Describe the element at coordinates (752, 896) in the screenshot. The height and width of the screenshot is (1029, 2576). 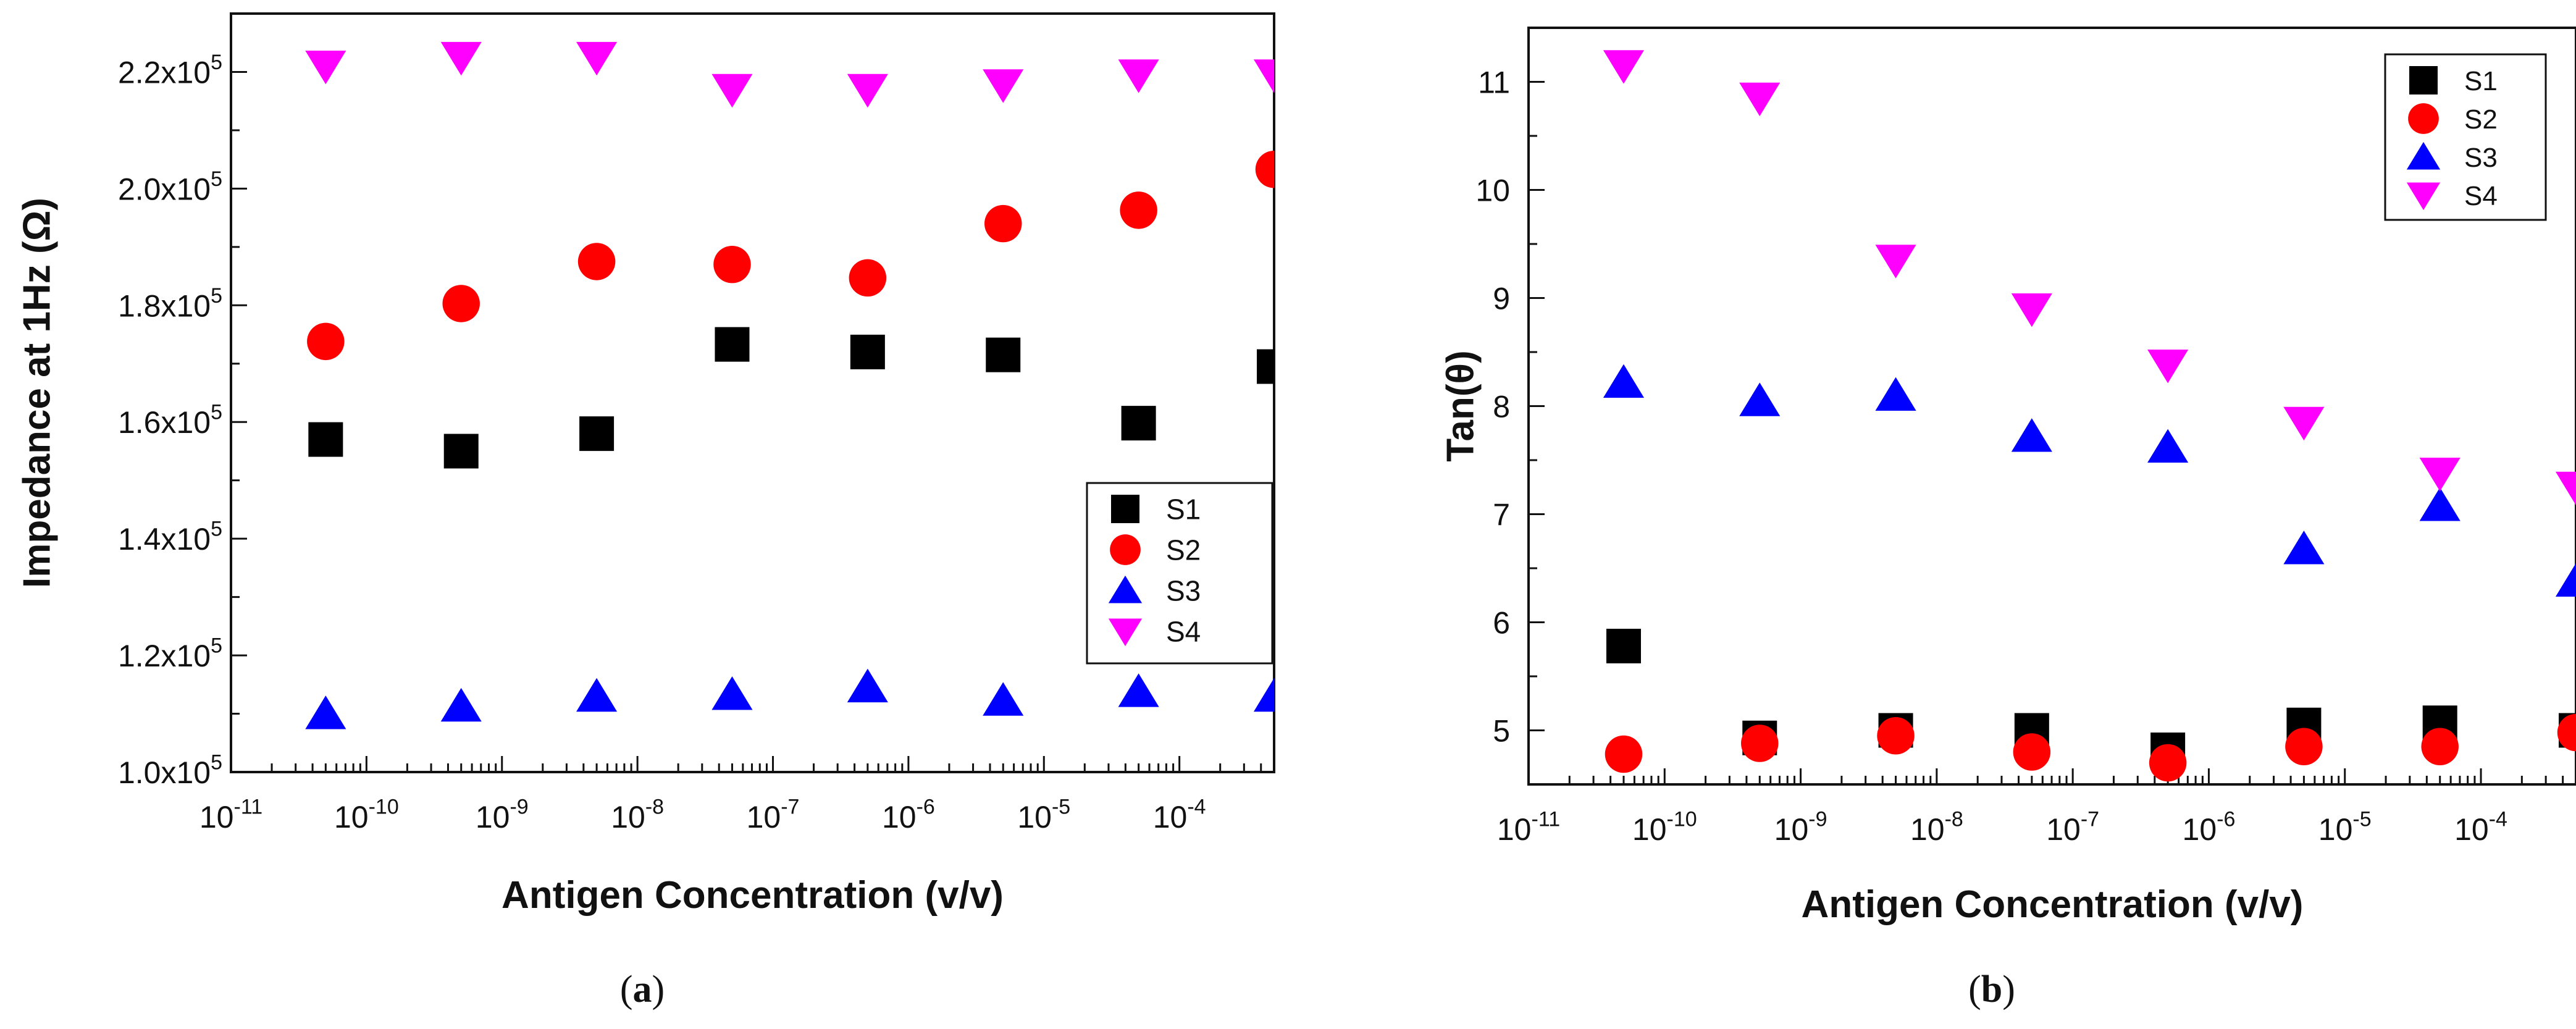
I see `x-axis-title: Antigen Concentration (v/v)` at that location.